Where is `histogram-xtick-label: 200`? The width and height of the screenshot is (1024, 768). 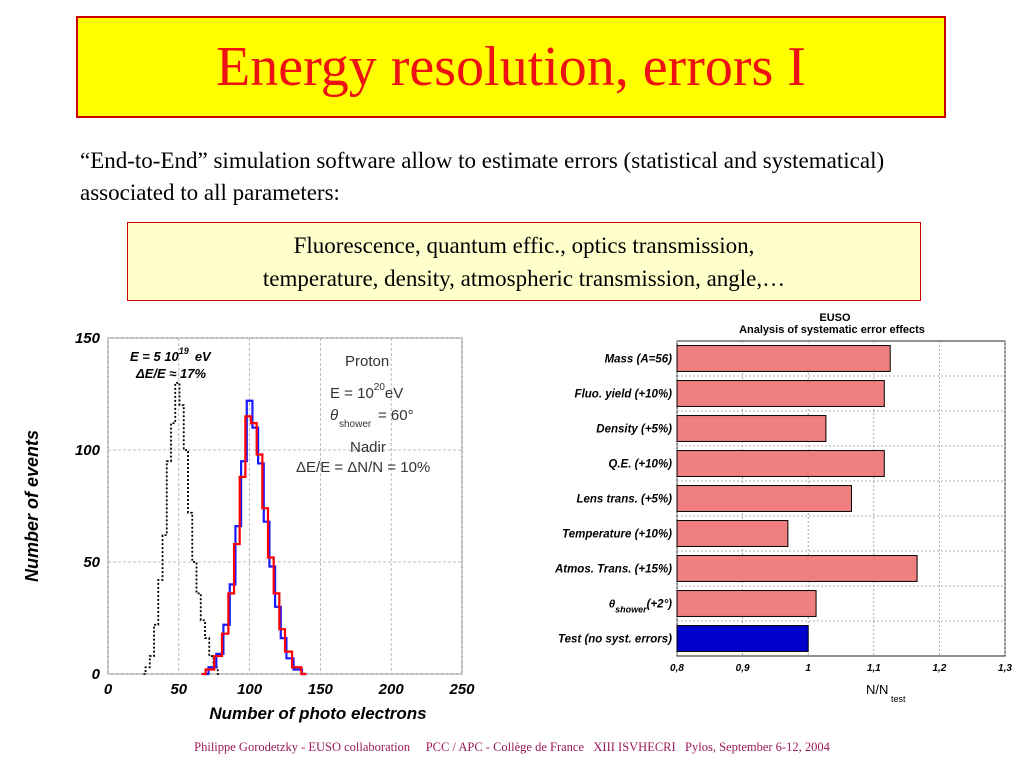 histogram-xtick-label: 200 is located at coordinates (391, 689).